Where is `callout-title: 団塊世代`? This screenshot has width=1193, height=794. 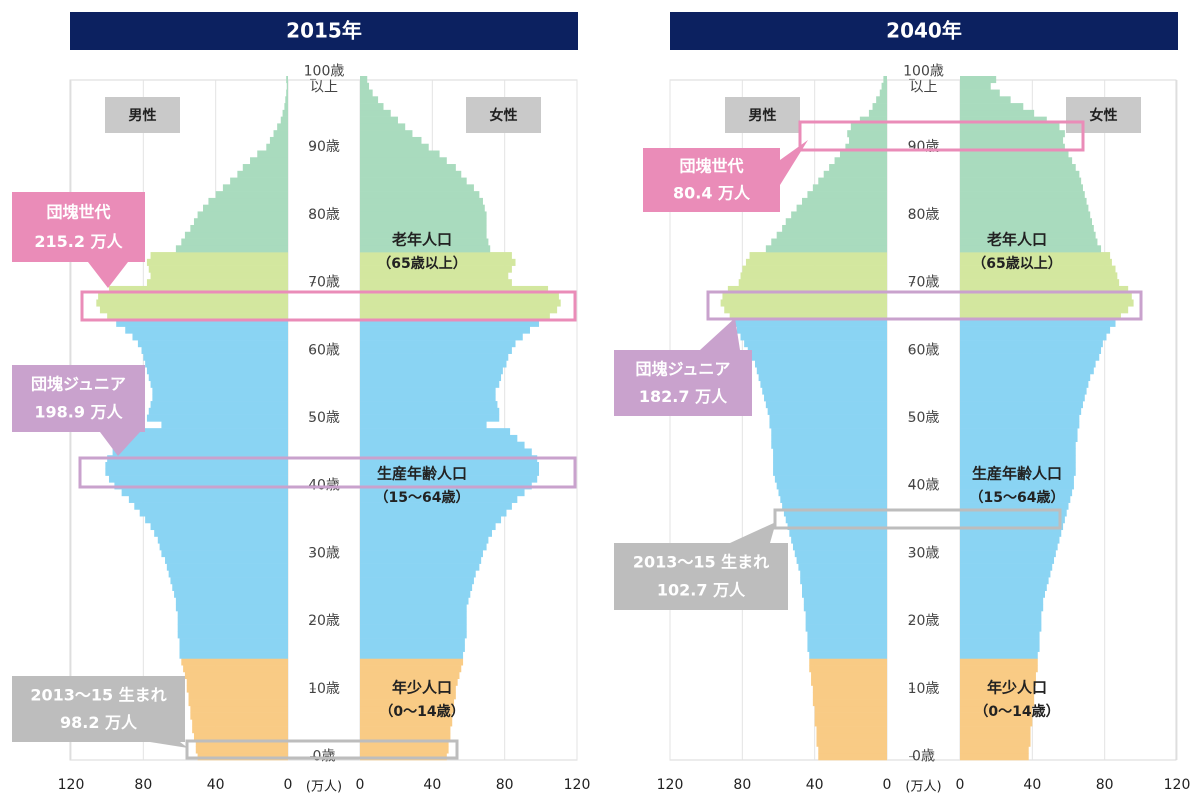
callout-title: 団塊世代 is located at coordinates (78, 212).